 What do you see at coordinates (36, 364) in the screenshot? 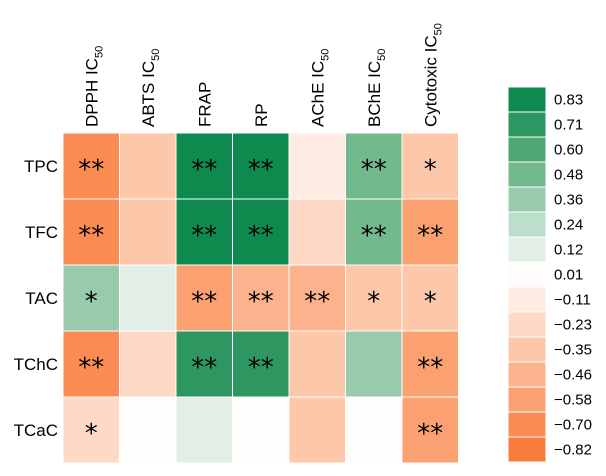
I see `row-label: TChC` at bounding box center [36, 364].